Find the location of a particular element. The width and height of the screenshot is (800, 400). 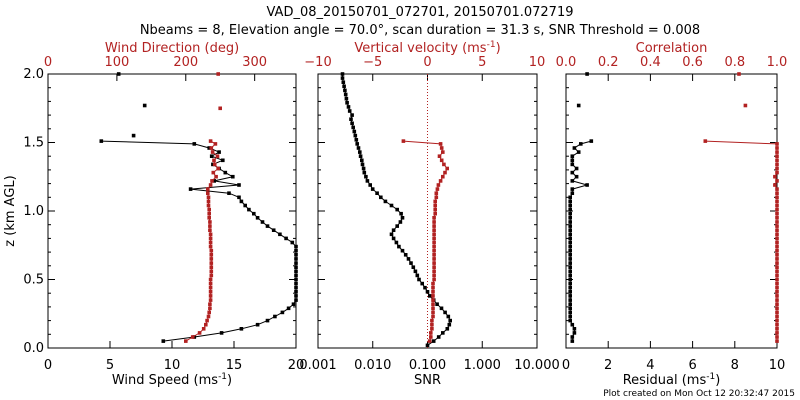

y-tick-label: 1.0 is located at coordinates (33, 211).